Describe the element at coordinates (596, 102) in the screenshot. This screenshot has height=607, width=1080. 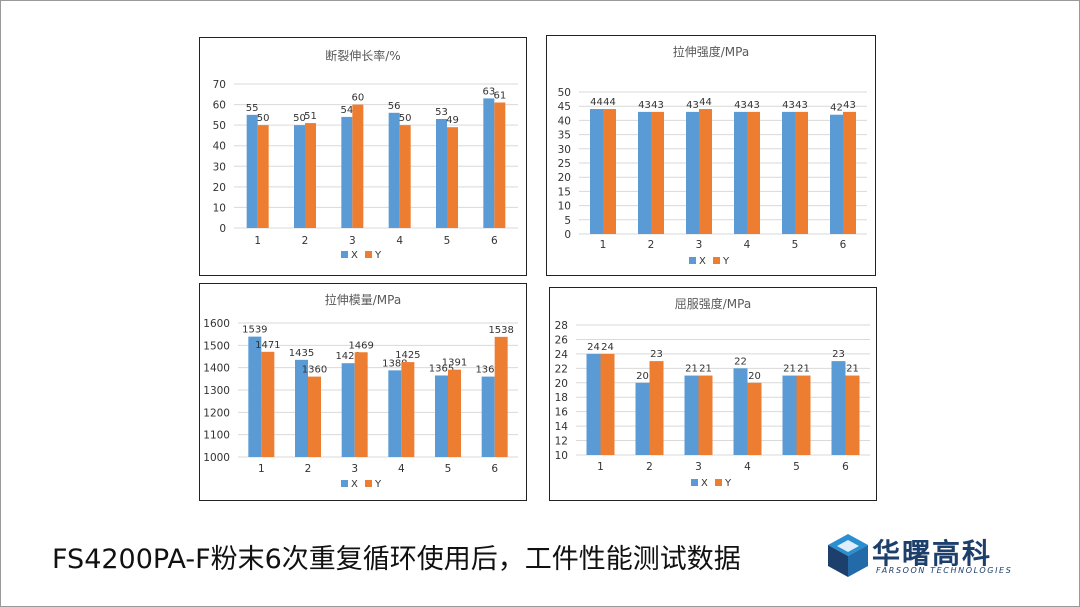
I see `data-label-x: 44` at that location.